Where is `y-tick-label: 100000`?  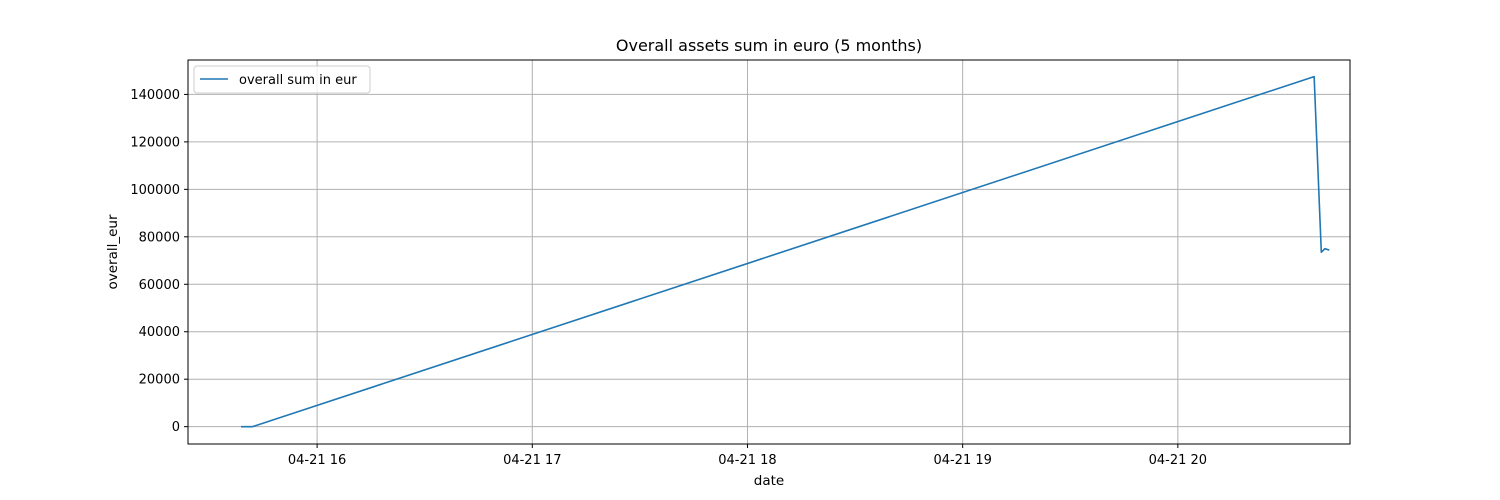
y-tick-label: 100000 is located at coordinates (155, 190).